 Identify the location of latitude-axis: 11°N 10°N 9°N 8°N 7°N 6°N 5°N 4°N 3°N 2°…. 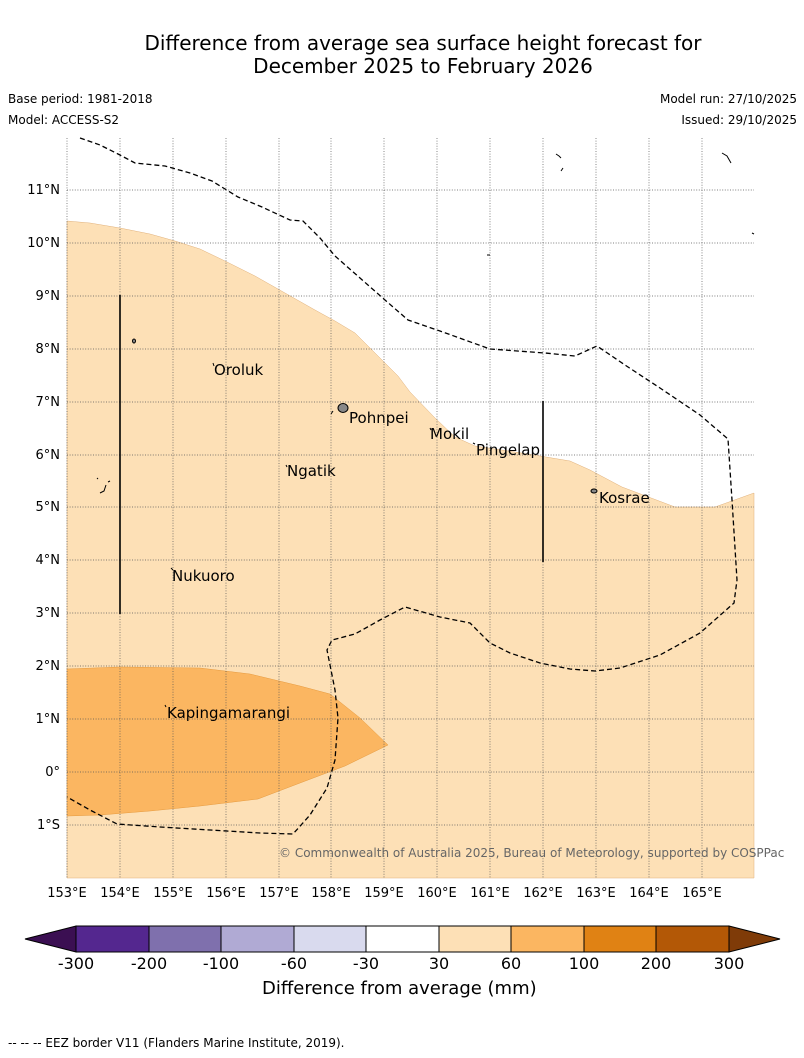
(43, 508).